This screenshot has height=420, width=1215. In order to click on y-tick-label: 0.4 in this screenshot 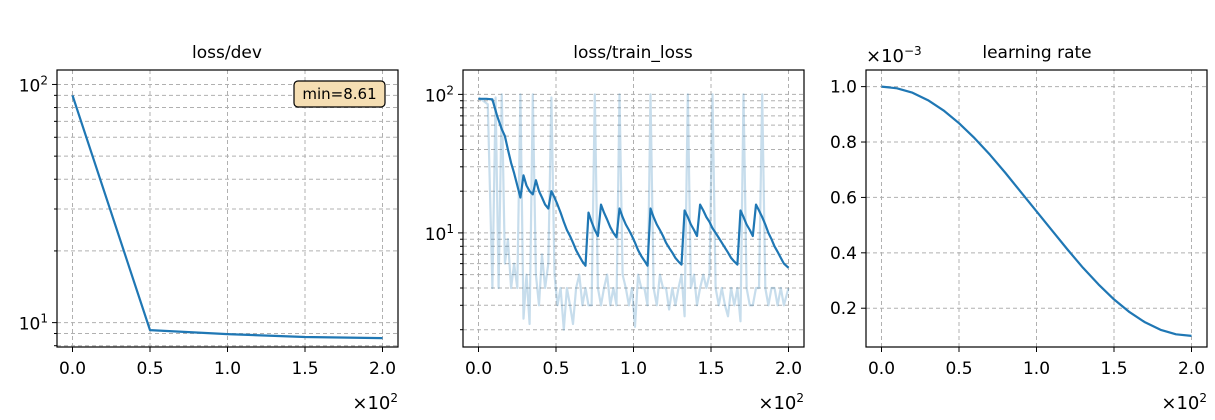, I will do `click(843, 254)`.